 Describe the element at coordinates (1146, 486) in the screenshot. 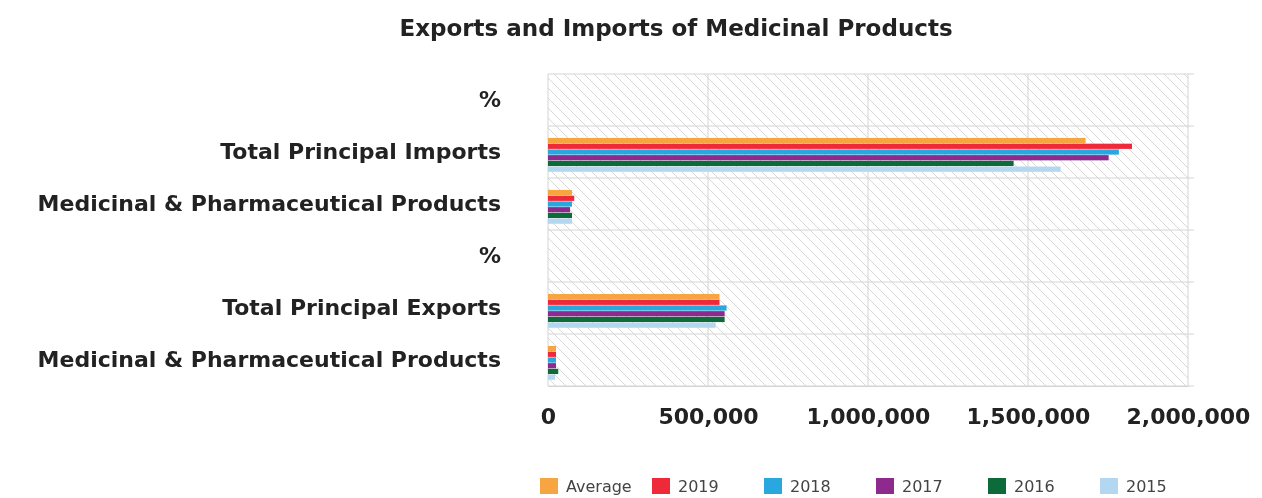

I see `legend-label: 2015` at that location.